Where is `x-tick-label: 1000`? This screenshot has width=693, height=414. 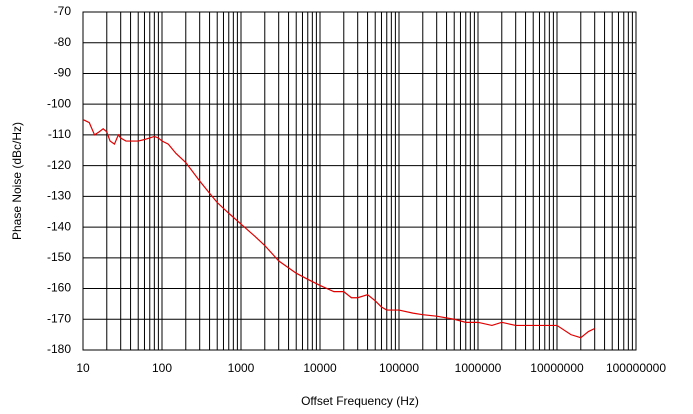
x-tick-label: 1000 is located at coordinates (241, 368).